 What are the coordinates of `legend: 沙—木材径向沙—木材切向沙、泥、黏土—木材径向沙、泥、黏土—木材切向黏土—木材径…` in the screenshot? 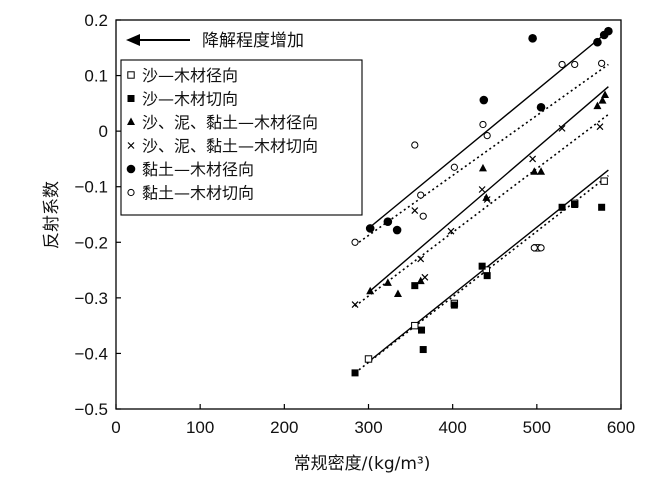 It's located at (241, 137).